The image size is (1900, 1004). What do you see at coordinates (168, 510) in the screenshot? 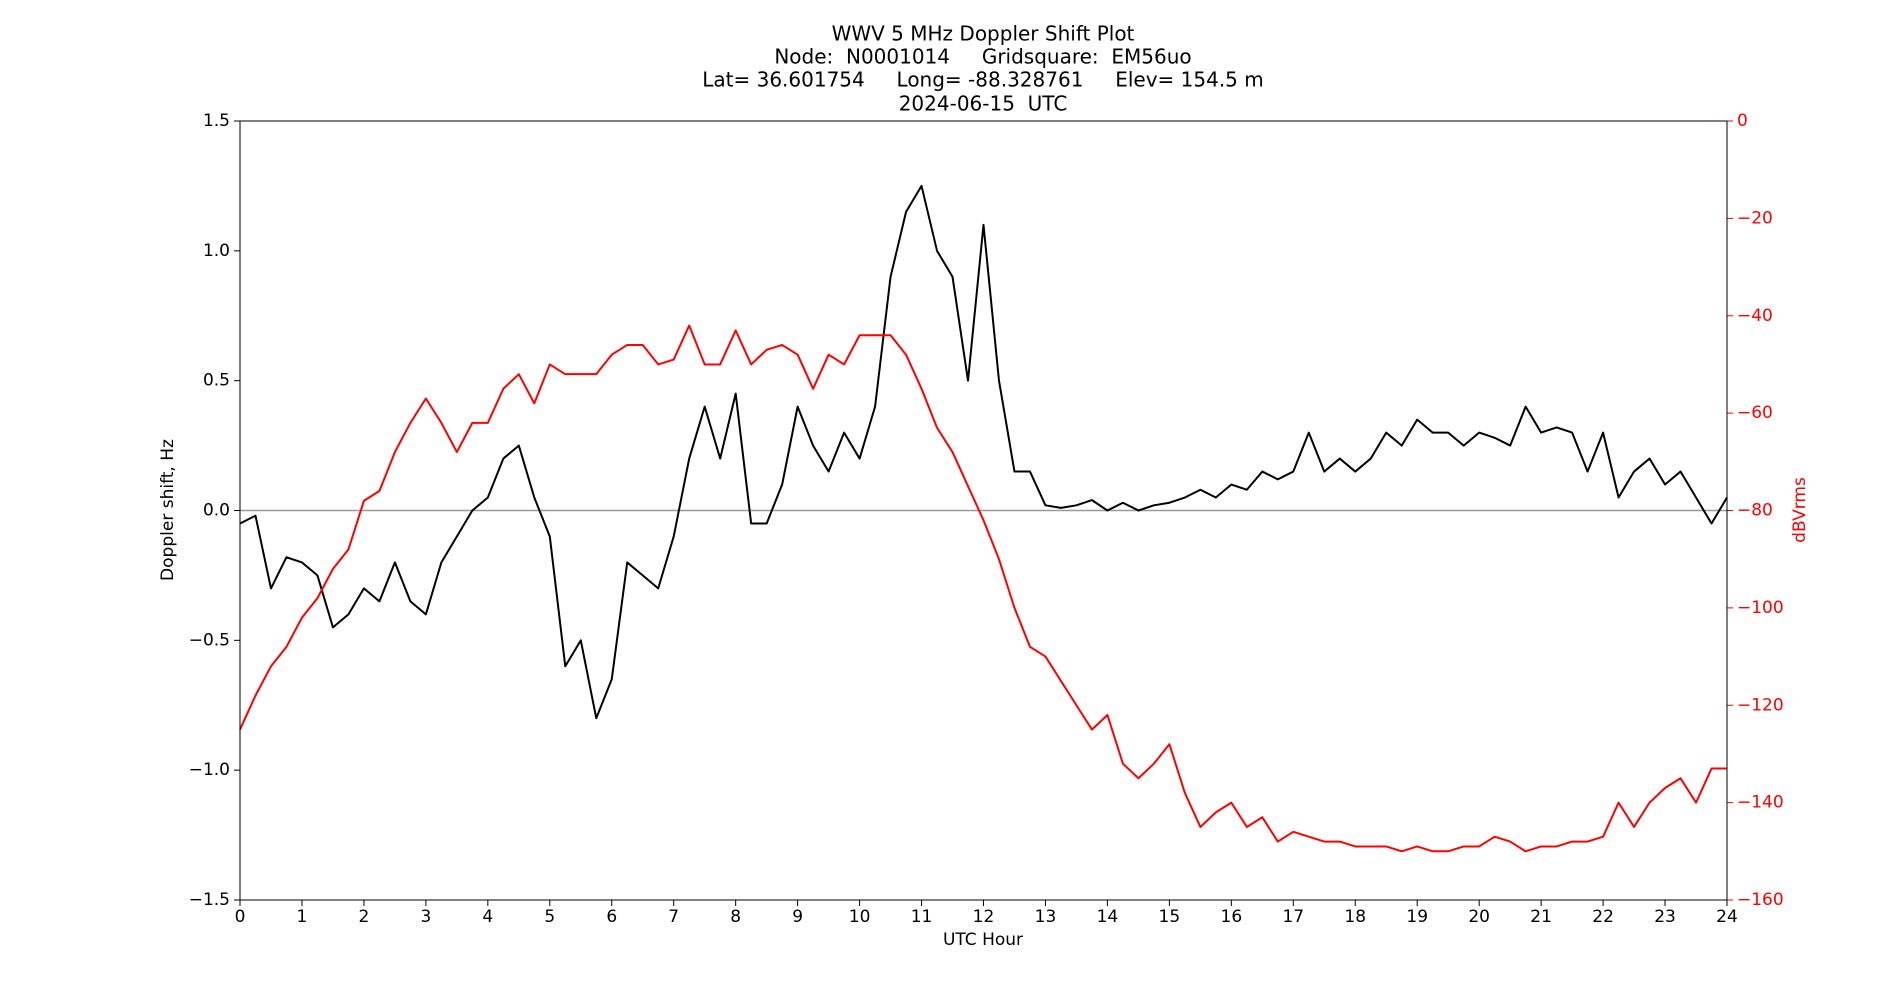
I see `y-axis-label: Doppler shift, Hz` at bounding box center [168, 510].